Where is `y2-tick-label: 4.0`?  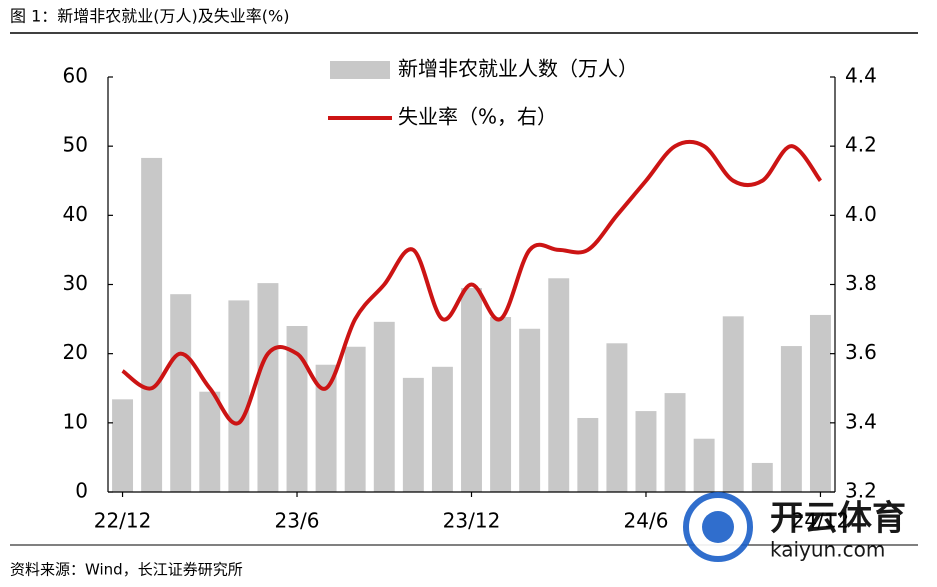
y2-tick-label: 4.0 is located at coordinates (861, 214).